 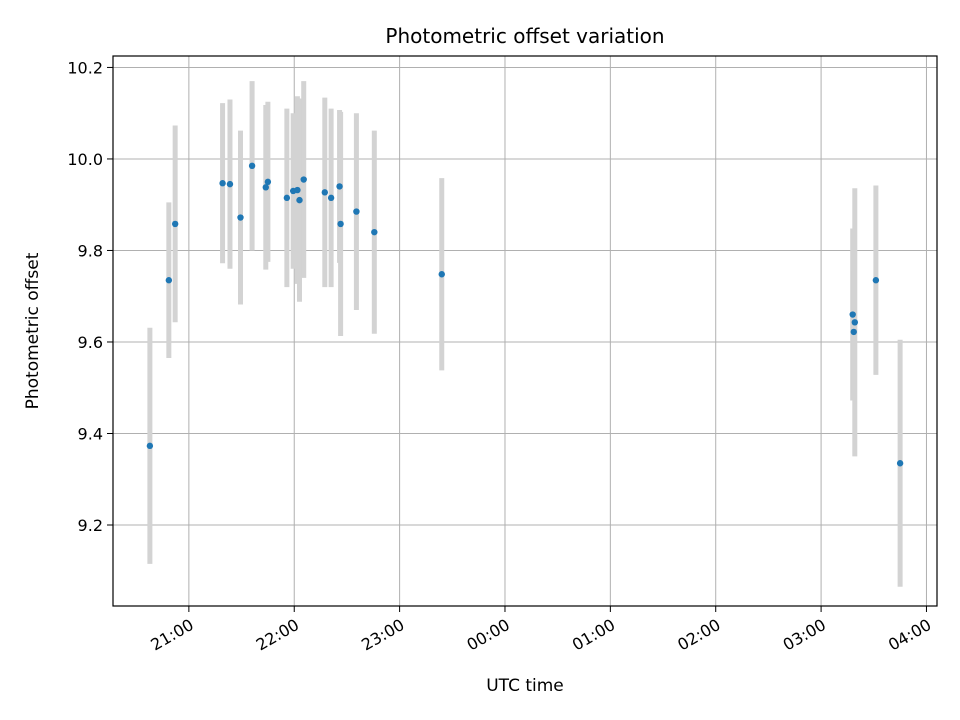 I want to click on y-tick-label: 9.6, so click(x=90, y=342).